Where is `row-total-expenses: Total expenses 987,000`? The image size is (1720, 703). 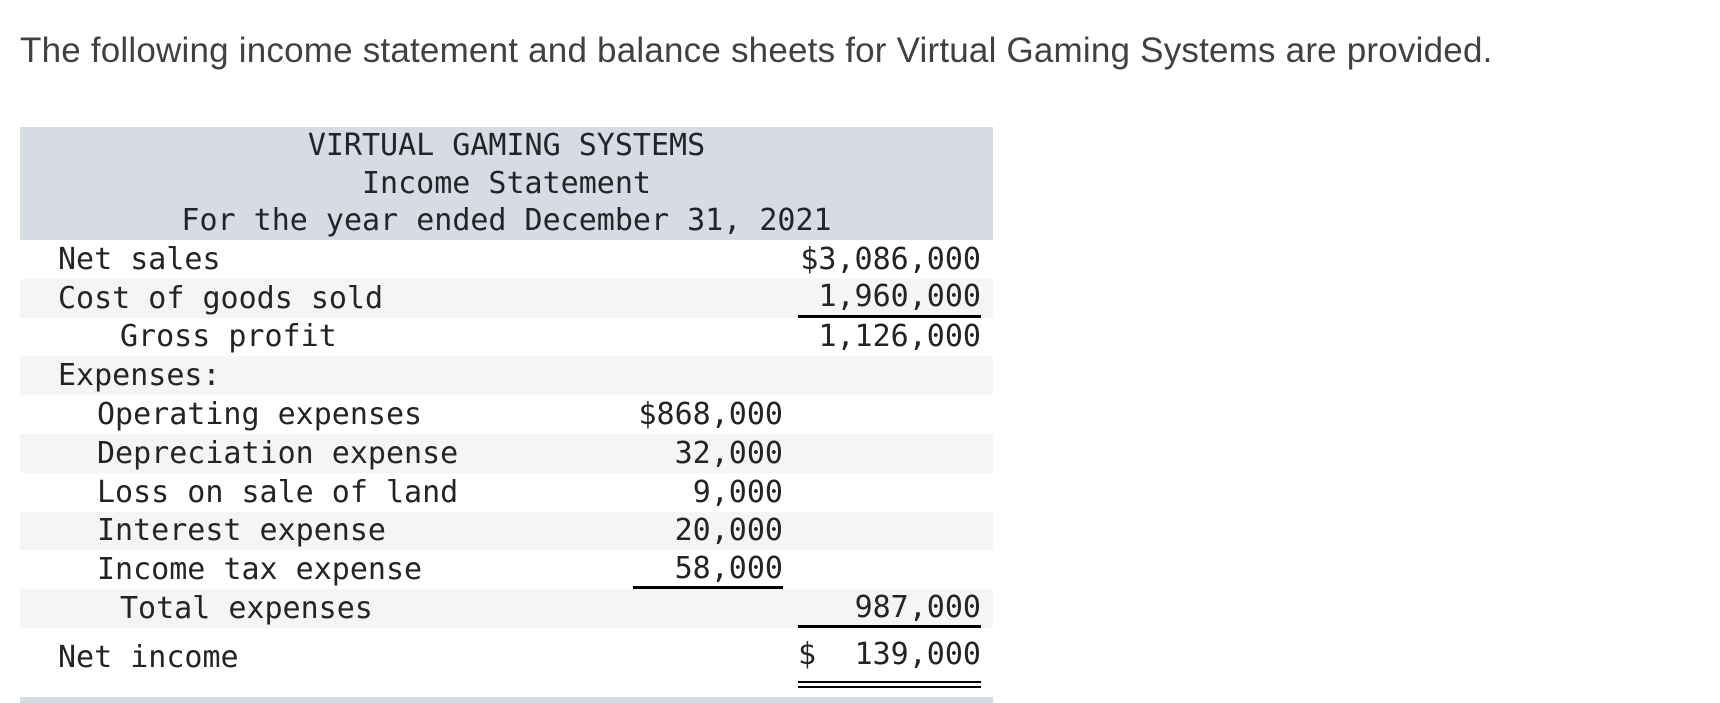
row-total-expenses: Total expenses 987,000 is located at coordinates (506, 608).